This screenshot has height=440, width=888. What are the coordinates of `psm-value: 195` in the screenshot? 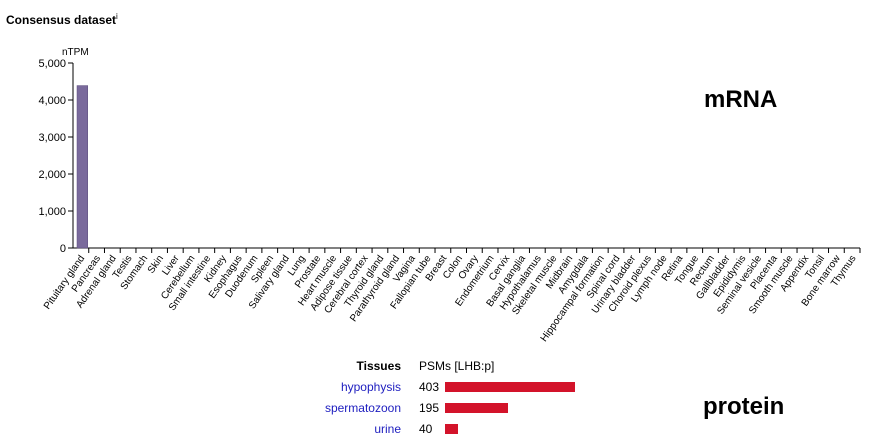 It's located at (429, 408).